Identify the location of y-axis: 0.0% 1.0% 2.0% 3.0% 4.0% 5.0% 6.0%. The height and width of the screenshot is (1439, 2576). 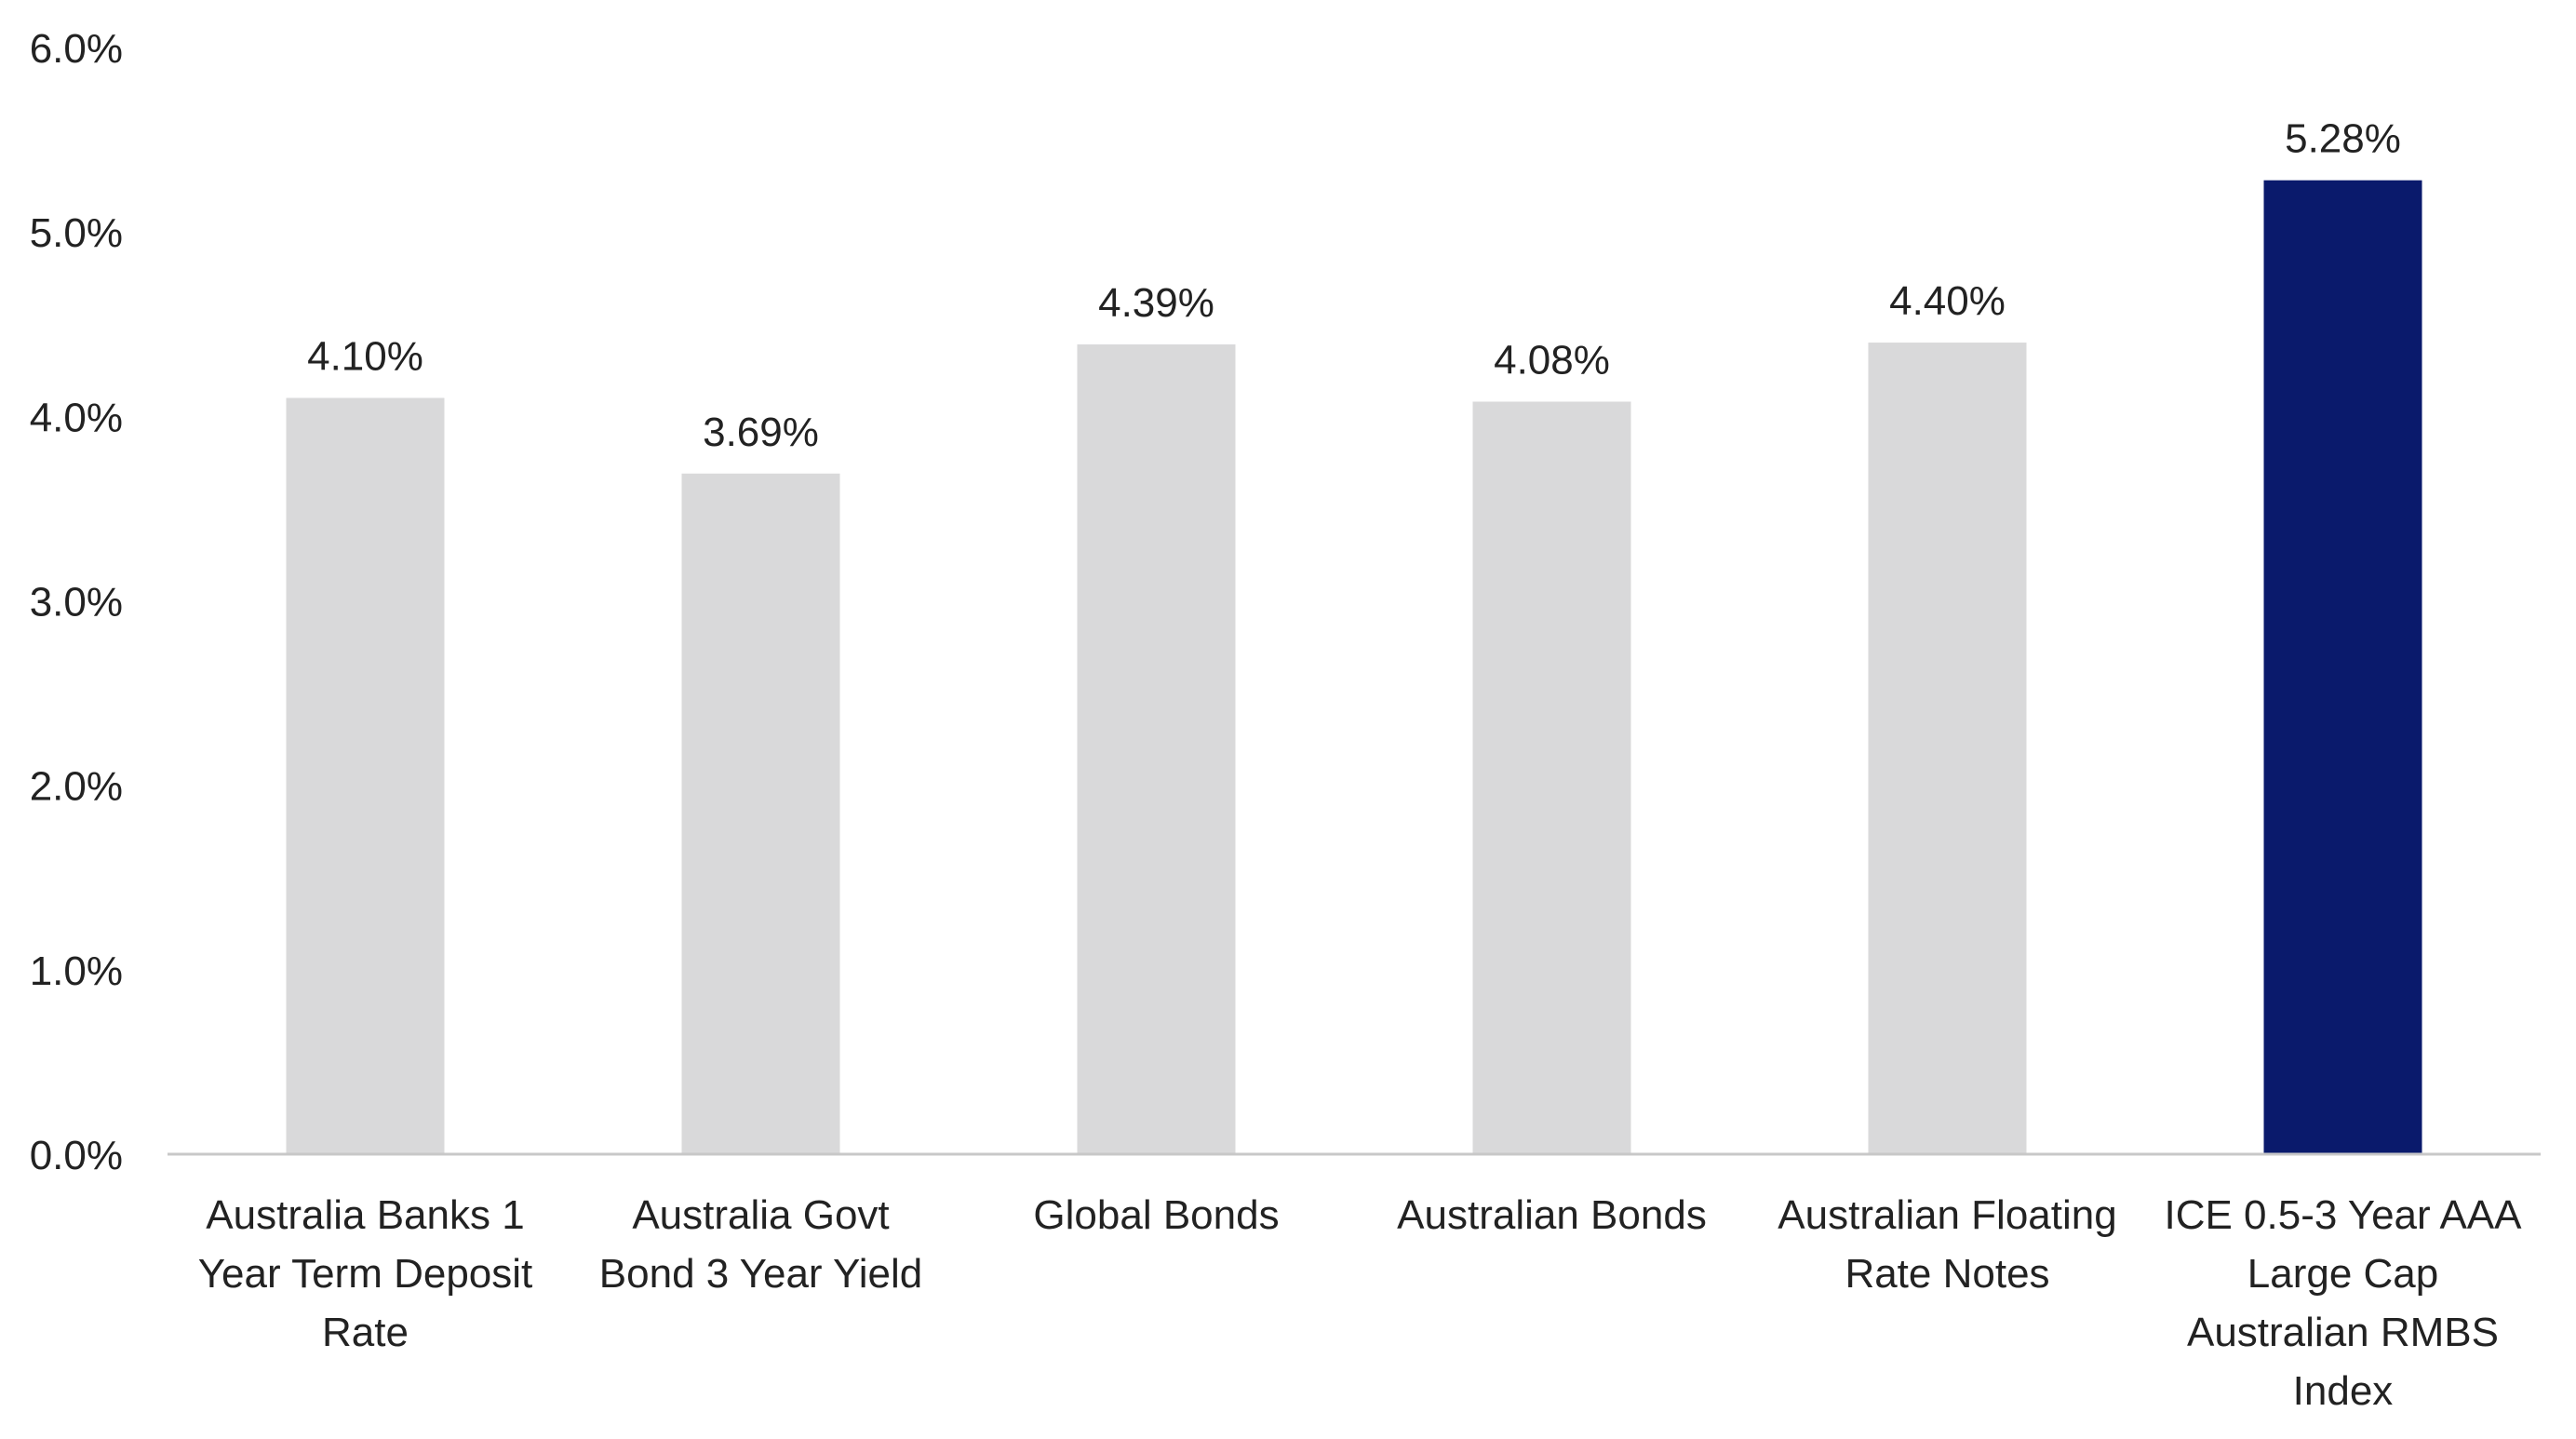
(76, 602).